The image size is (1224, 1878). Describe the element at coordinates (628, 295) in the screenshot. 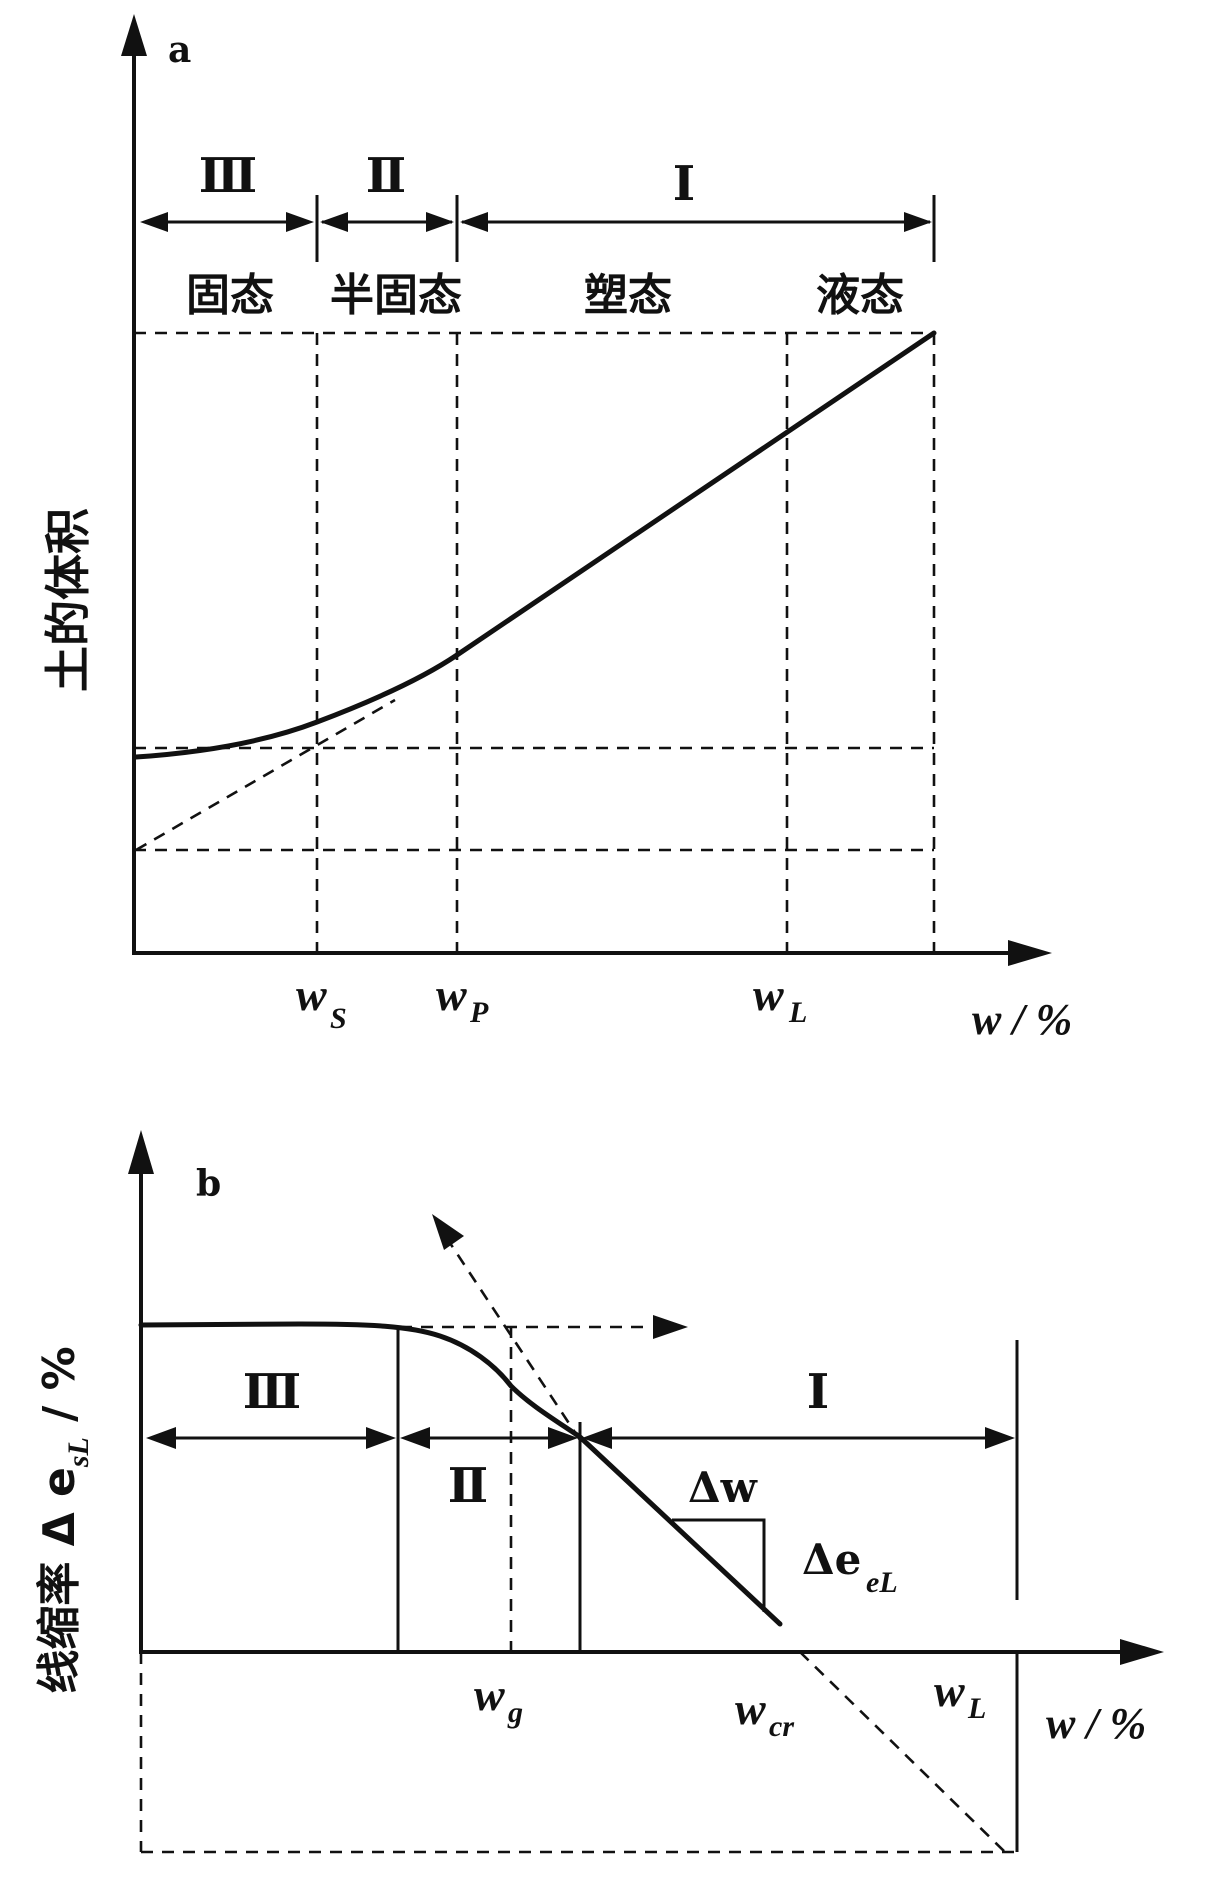

I see `panel-a-state-plastic: 塑态` at that location.